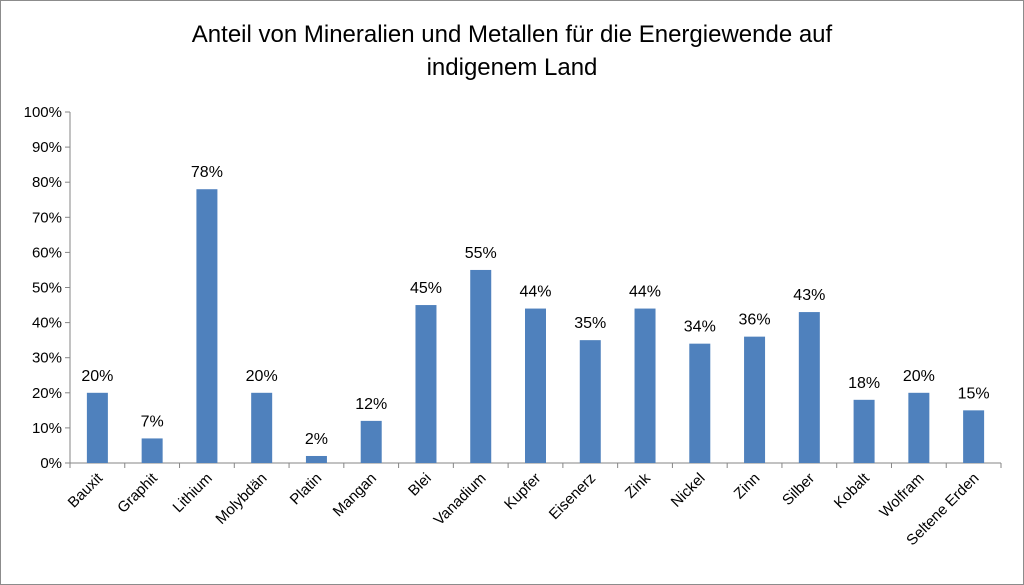 The height and width of the screenshot is (585, 1024). I want to click on y-tick-label: 20%, so click(47, 393).